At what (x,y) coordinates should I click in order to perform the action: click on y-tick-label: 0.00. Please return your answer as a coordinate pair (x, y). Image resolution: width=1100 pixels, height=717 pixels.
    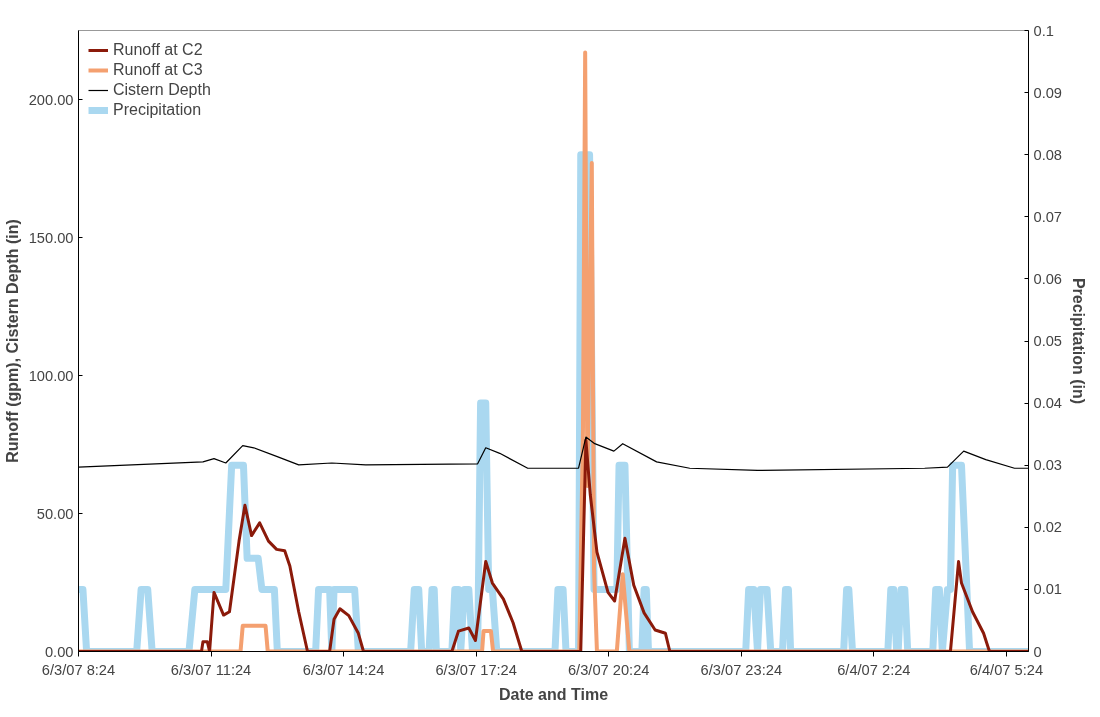
    Looking at the image, I should click on (59, 651).